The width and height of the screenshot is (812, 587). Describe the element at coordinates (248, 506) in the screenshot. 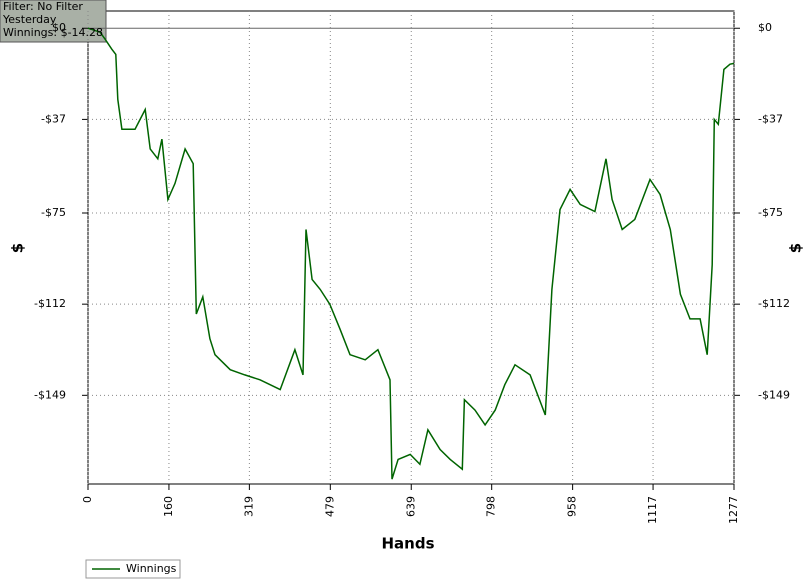

I see `x-tick-label: 319` at that location.